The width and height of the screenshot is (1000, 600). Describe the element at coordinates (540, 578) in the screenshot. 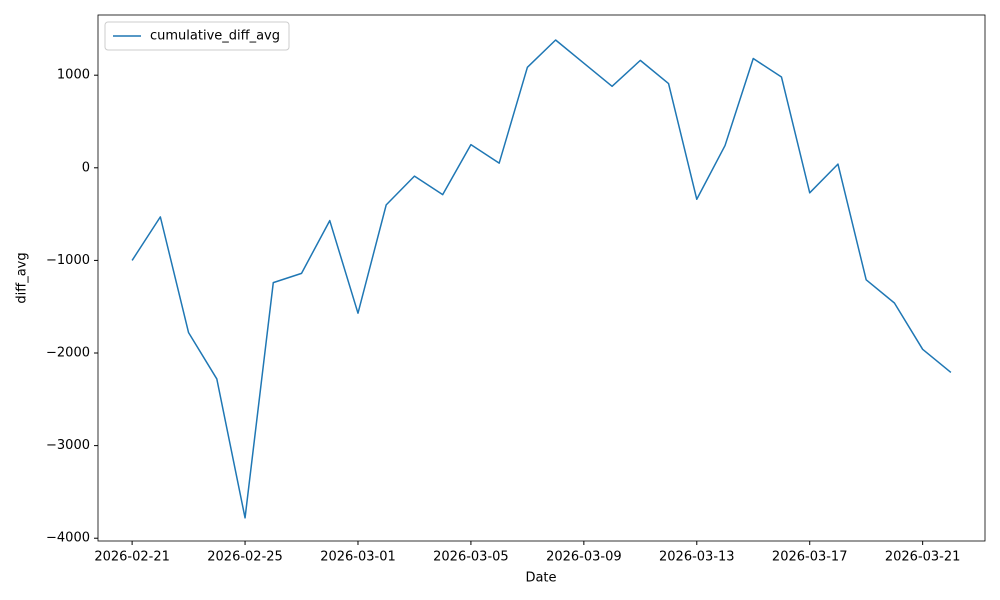

I see `x-axis-label: Date` at that location.